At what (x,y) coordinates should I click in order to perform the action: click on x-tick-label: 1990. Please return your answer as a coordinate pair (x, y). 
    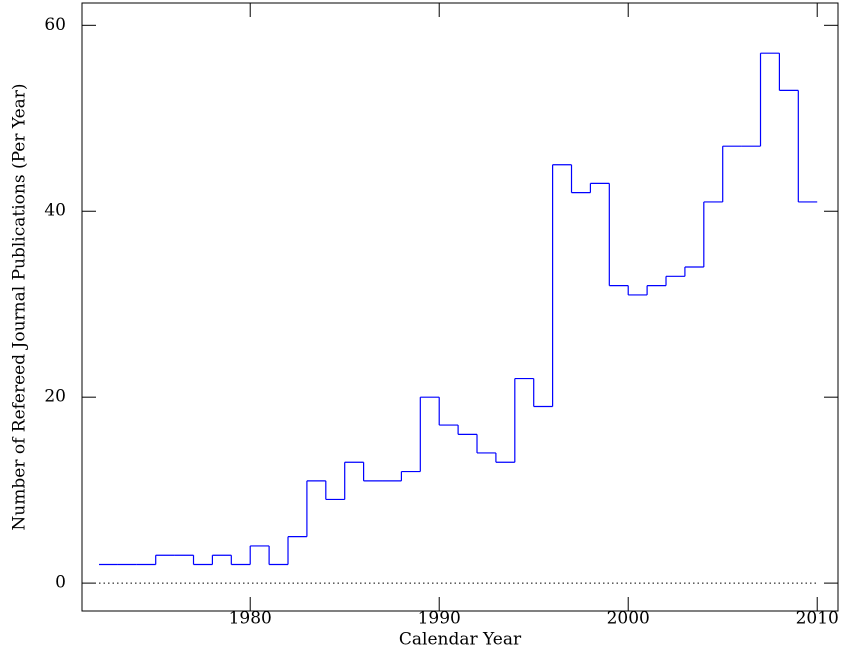
    Looking at the image, I should click on (439, 619).